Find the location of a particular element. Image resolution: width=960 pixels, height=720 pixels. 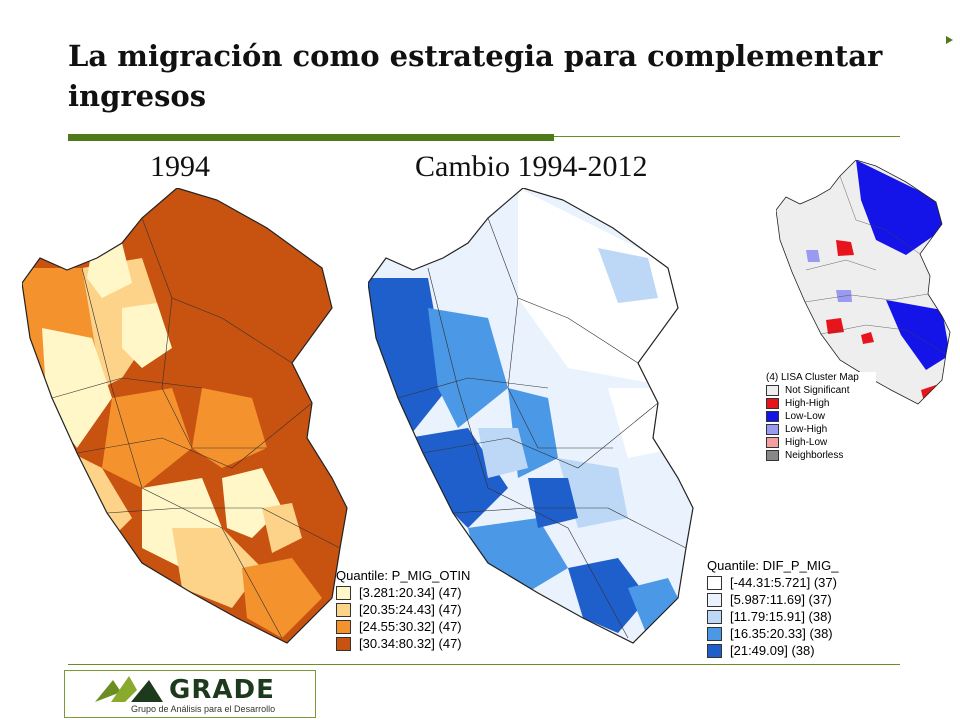

legend-title: Quantile: P_MIG_OTIN is located at coordinates (403, 575).